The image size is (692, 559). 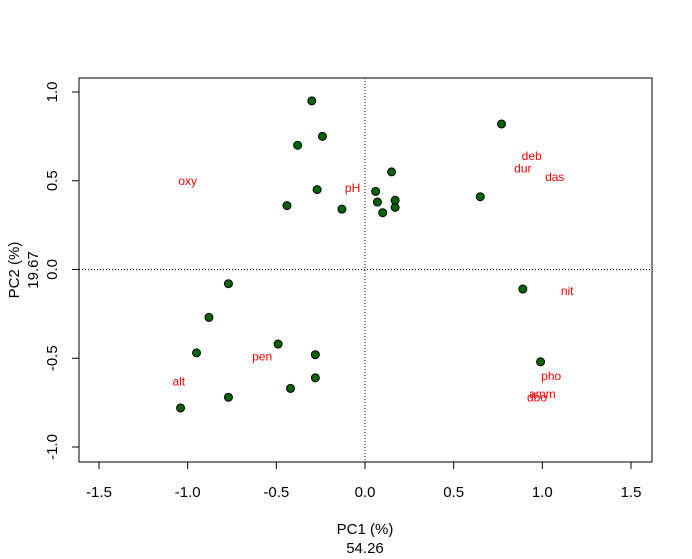 What do you see at coordinates (542, 492) in the screenshot?
I see `x-tick-label: 1.0` at bounding box center [542, 492].